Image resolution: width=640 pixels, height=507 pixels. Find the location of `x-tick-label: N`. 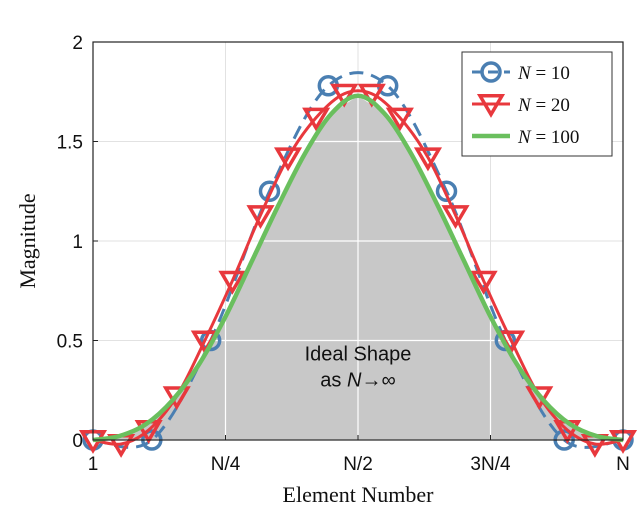

x-tick-label: N is located at coordinates (623, 464).